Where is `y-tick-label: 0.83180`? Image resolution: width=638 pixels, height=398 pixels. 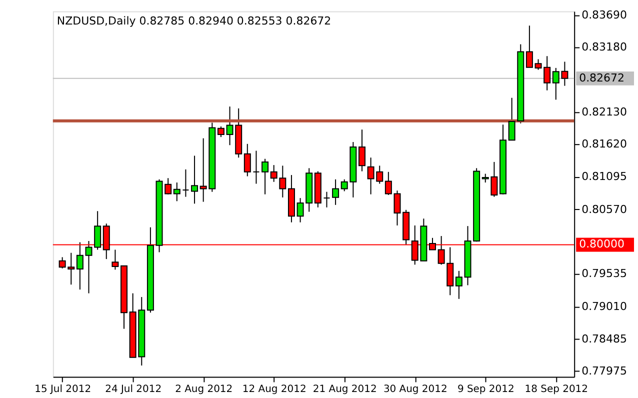 y-tick-label: 0.83180 is located at coordinates (604, 47).